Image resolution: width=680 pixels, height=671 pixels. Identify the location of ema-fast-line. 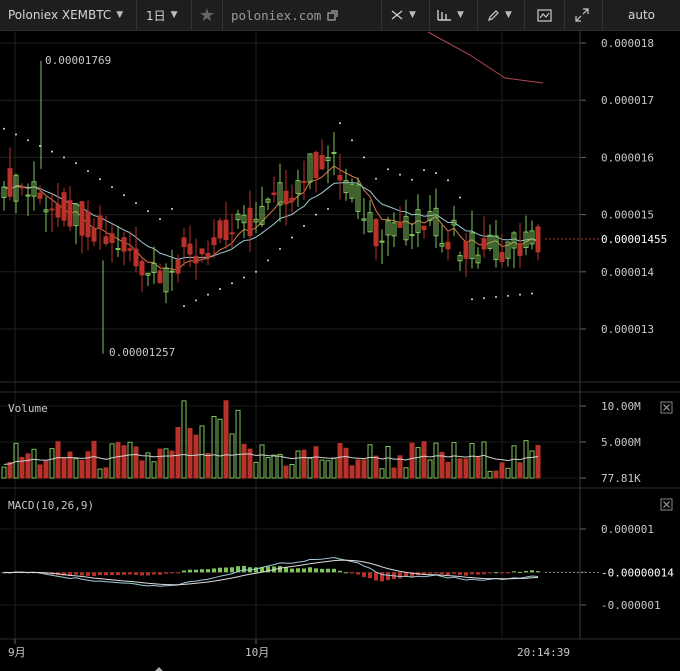
(271, 218).